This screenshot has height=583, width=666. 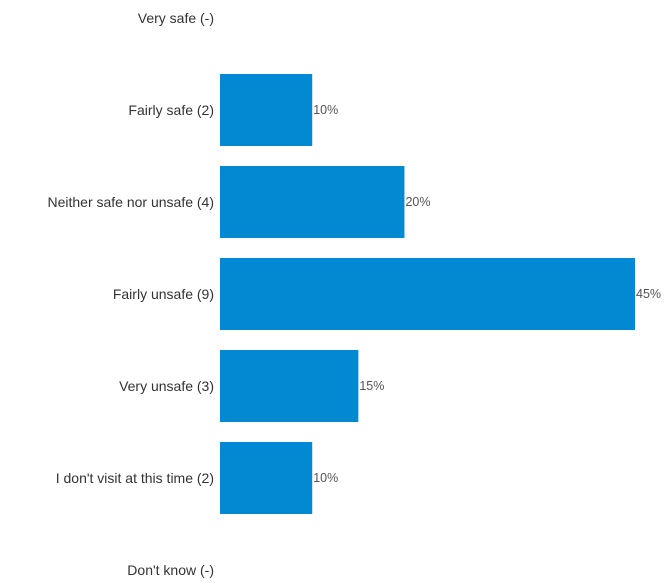 What do you see at coordinates (166, 386) in the screenshot?
I see `category-label: Very unsafe (3)` at bounding box center [166, 386].